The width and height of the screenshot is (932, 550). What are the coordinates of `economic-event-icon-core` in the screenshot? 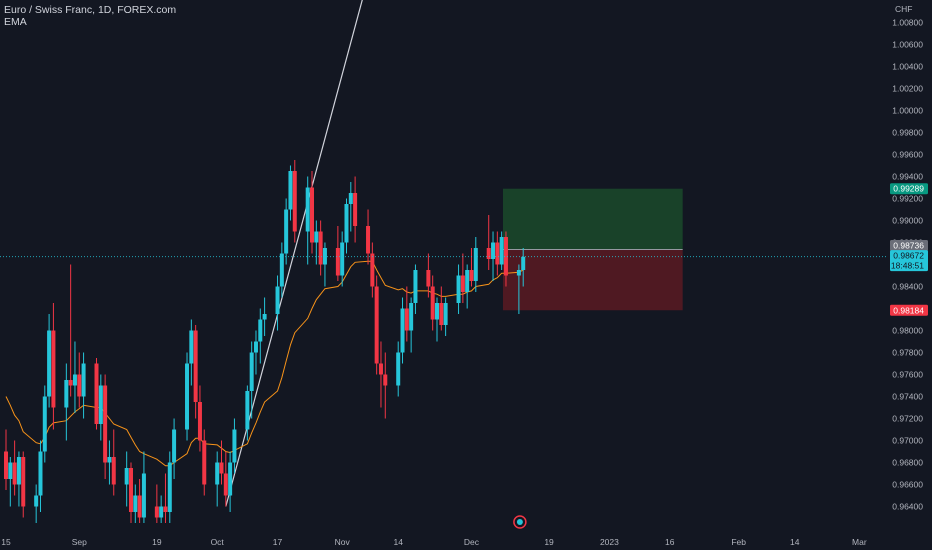 It's located at (519, 522).